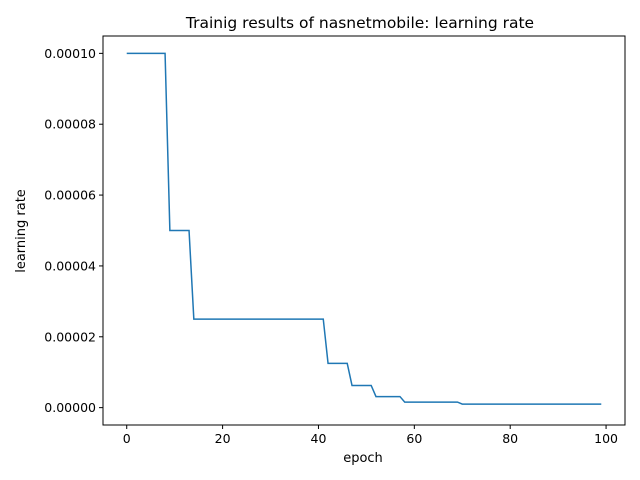 This screenshot has width=640, height=480. Describe the element at coordinates (414, 438) in the screenshot. I see `x-tick-label: 60` at that location.